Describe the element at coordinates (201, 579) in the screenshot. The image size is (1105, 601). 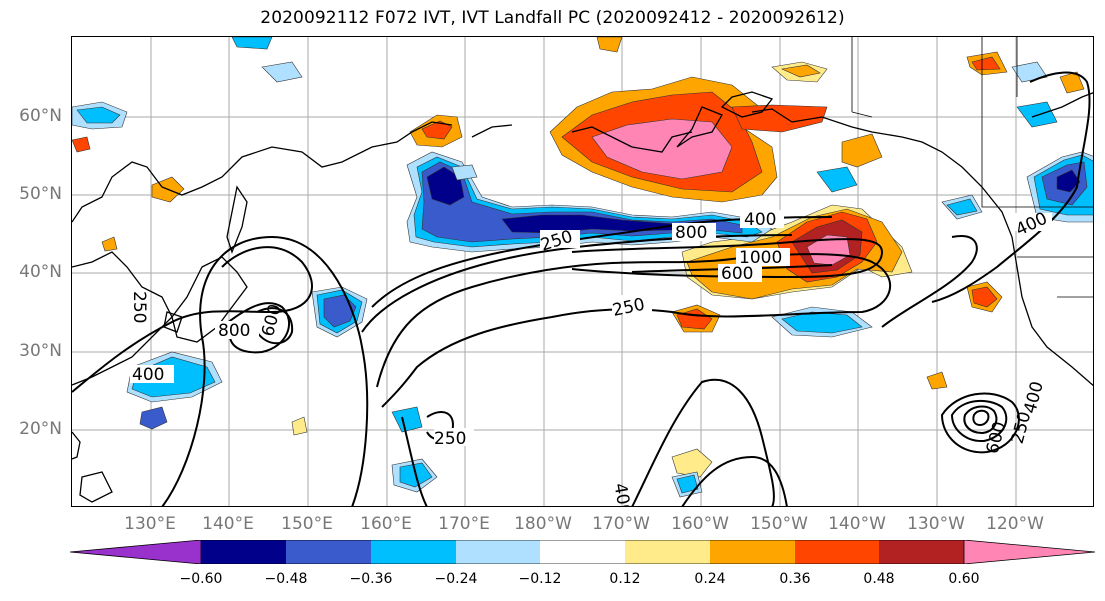
I see `colorbar-tick-label: −0.60` at that location.